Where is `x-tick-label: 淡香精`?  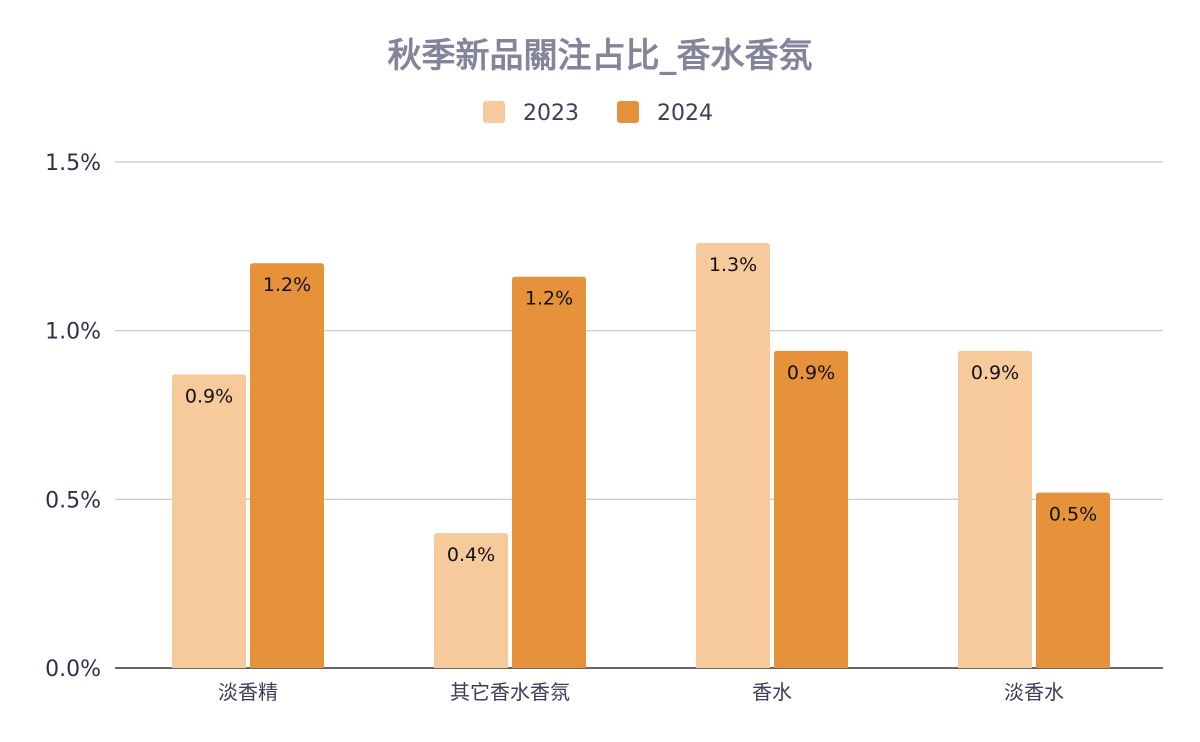
x-tick-label: 淡香精 is located at coordinates (248, 692).